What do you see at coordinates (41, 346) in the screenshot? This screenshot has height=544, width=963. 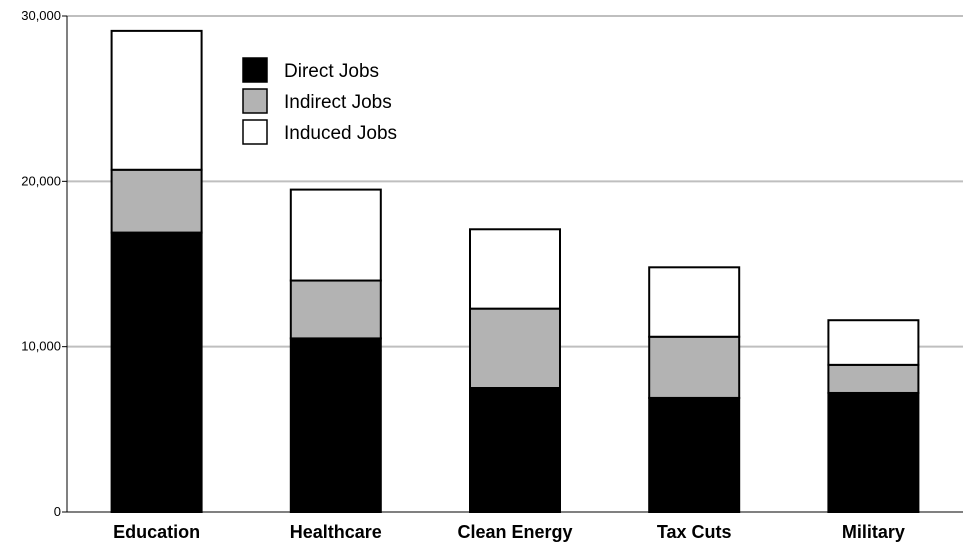 I see `y-tick-label: 10,000` at bounding box center [41, 346].